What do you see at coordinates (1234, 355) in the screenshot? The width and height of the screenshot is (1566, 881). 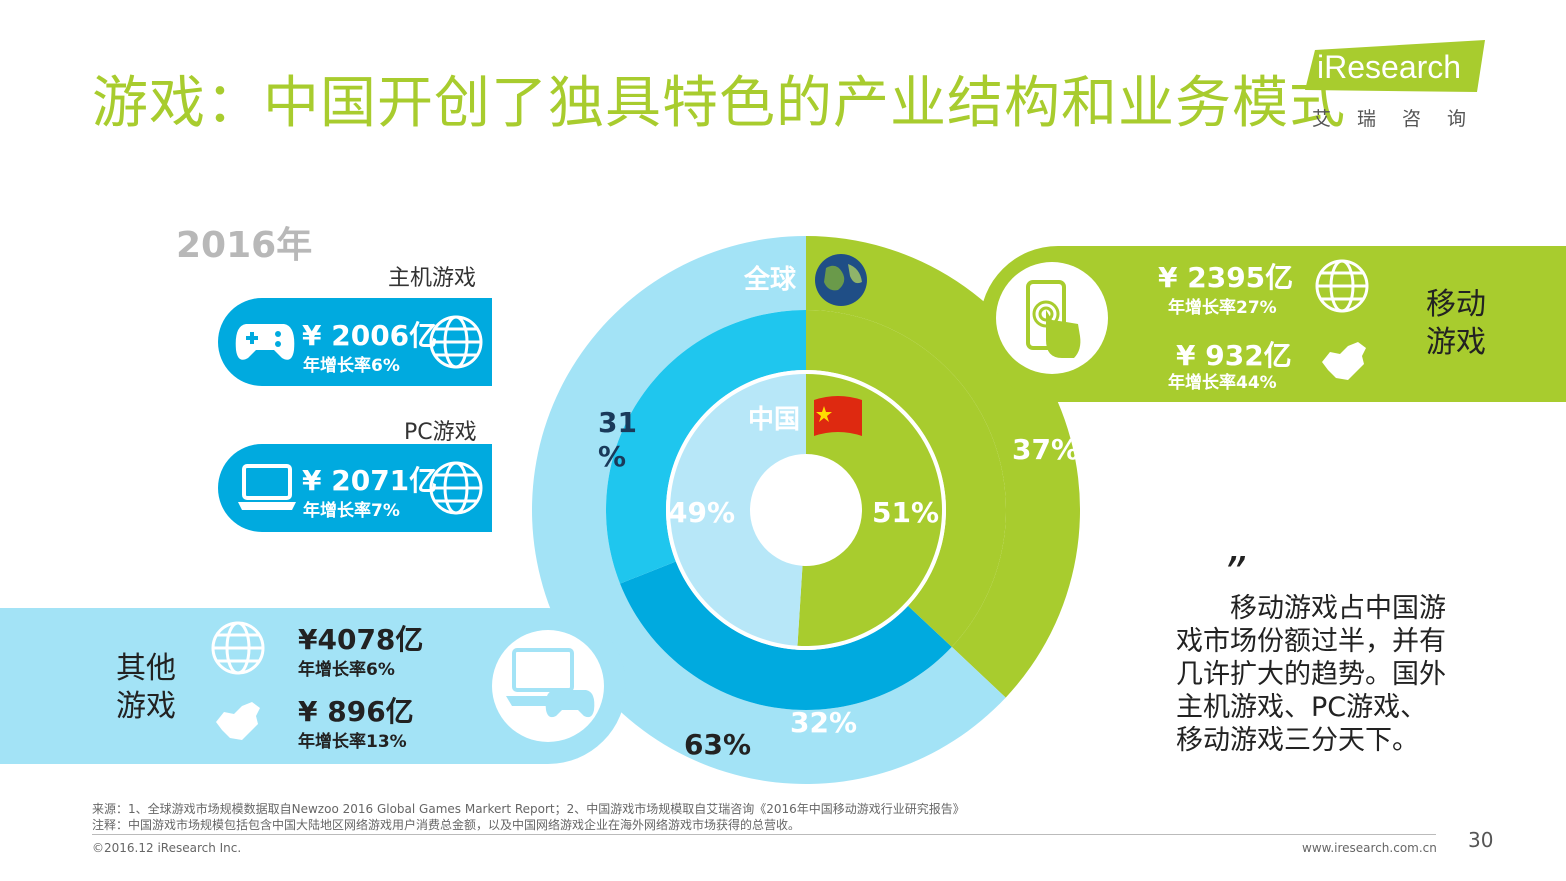 I see `mobile-china-value: ¥ 932亿` at bounding box center [1234, 355].